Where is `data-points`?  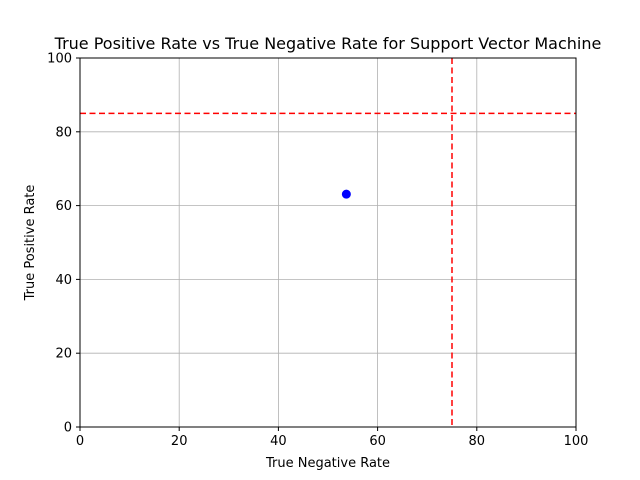 data-points is located at coordinates (346, 194).